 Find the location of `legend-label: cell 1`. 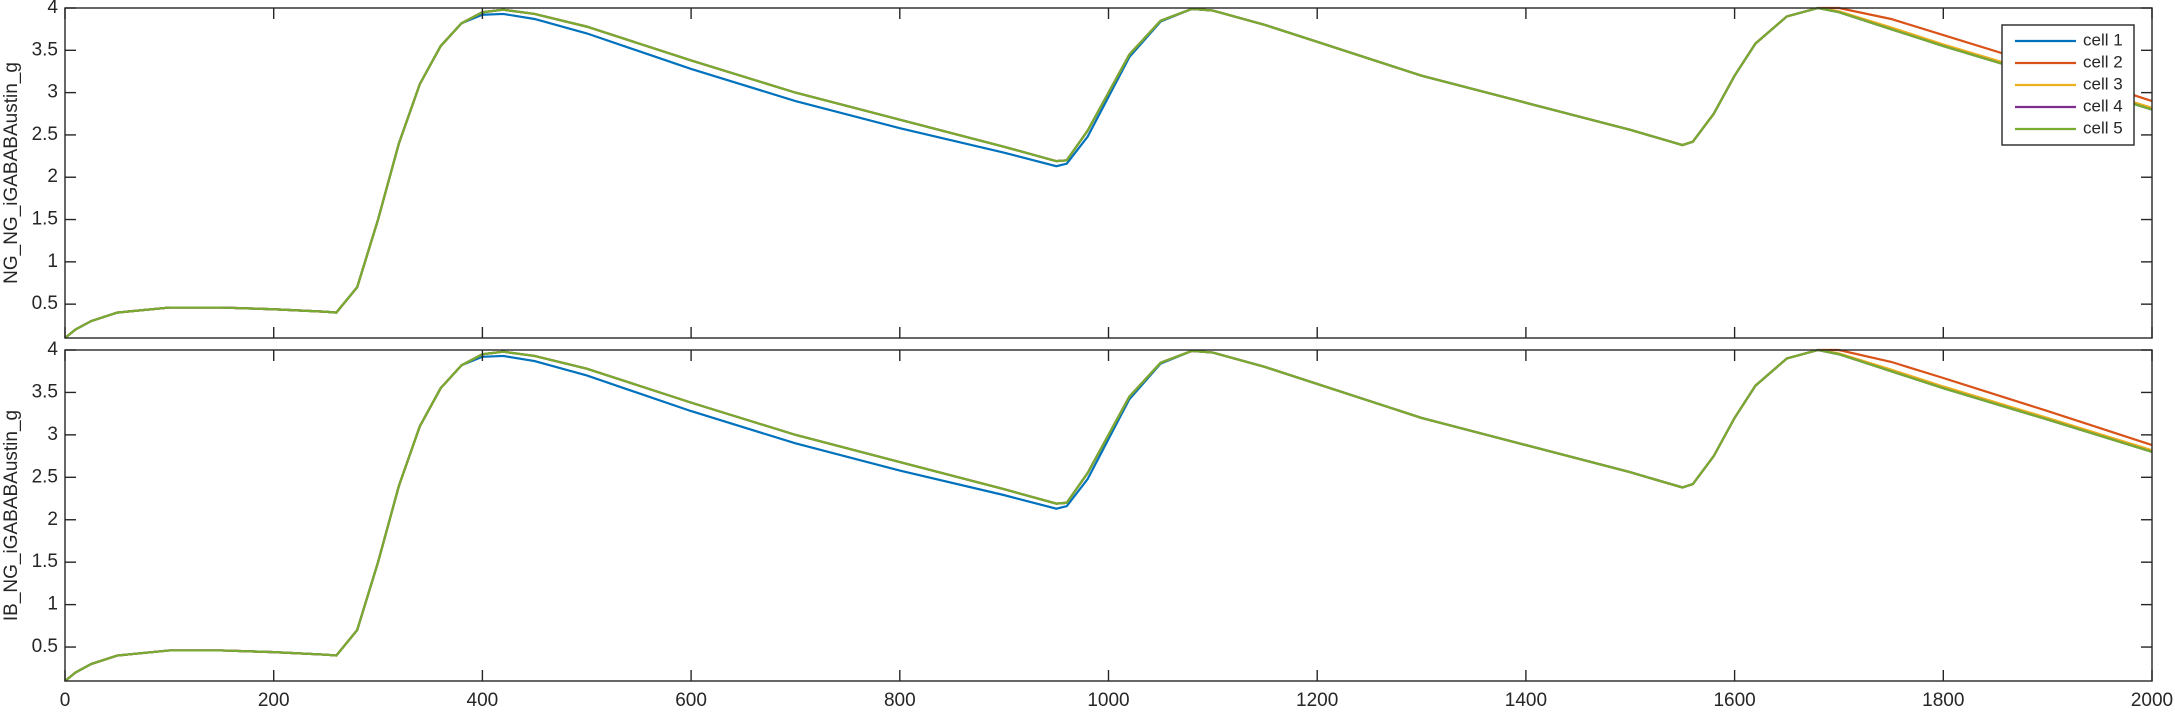

legend-label: cell 1 is located at coordinates (2103, 39).